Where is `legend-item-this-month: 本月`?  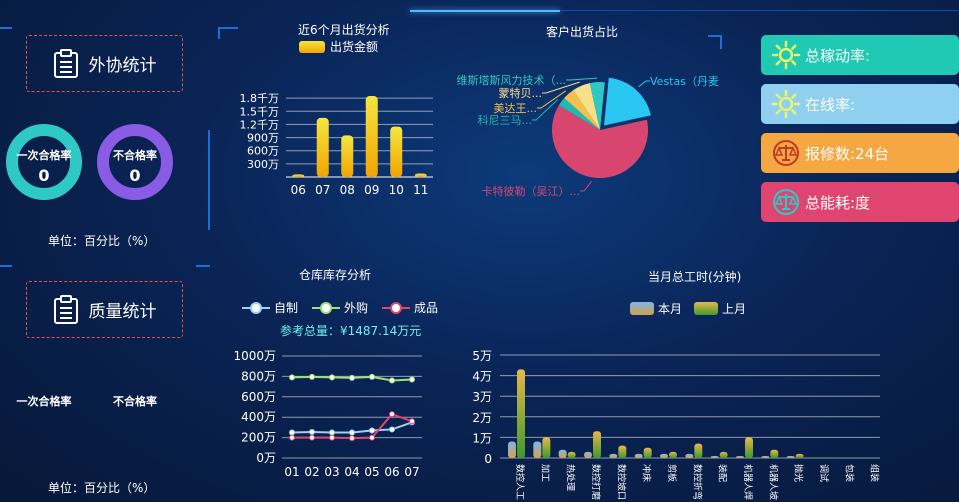
legend-item-this-month: 本月 is located at coordinates (656, 308).